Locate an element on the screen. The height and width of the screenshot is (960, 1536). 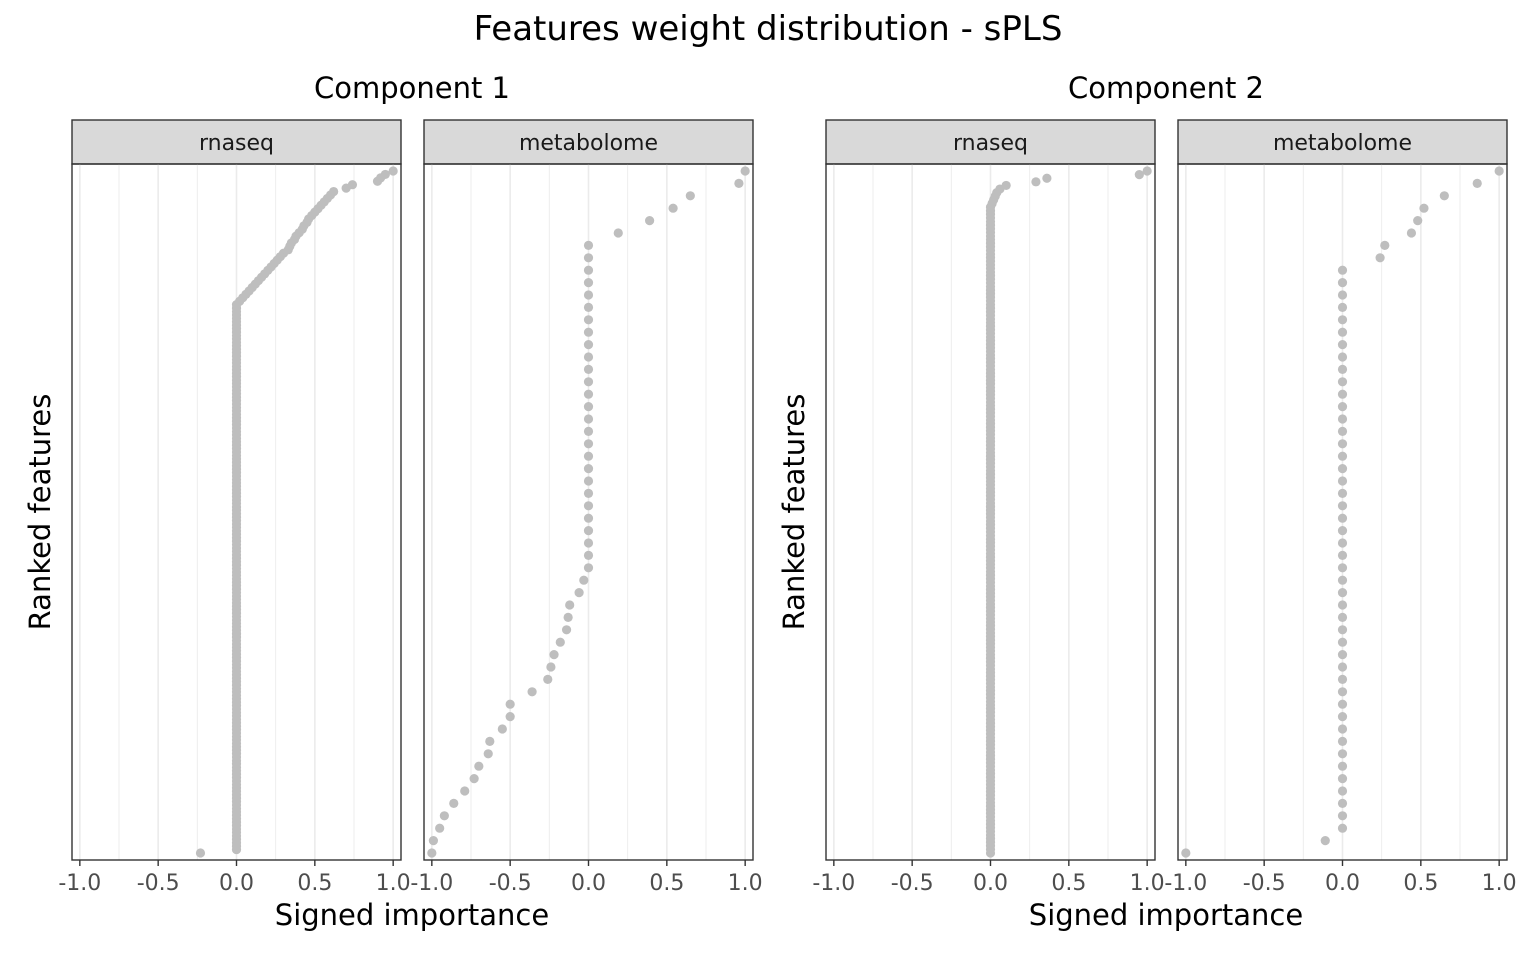
facet-label: rnaseq is located at coordinates (990, 143).